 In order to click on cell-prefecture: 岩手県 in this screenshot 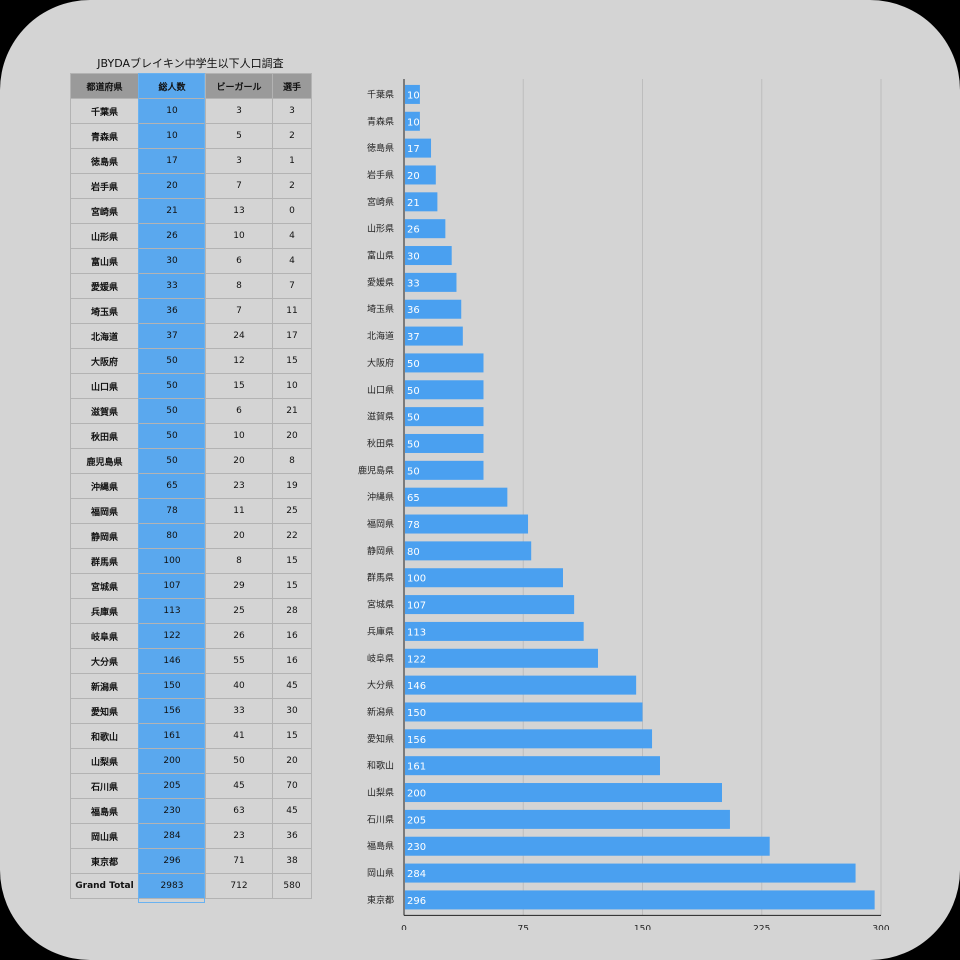, I will do `click(104, 186)`.